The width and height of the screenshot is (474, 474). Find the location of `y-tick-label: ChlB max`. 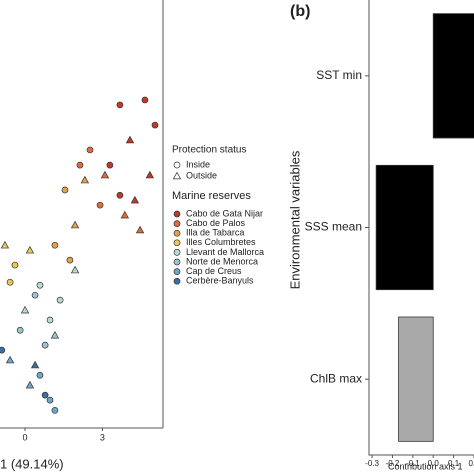

y-tick-label: ChlB max is located at coordinates (336, 378).